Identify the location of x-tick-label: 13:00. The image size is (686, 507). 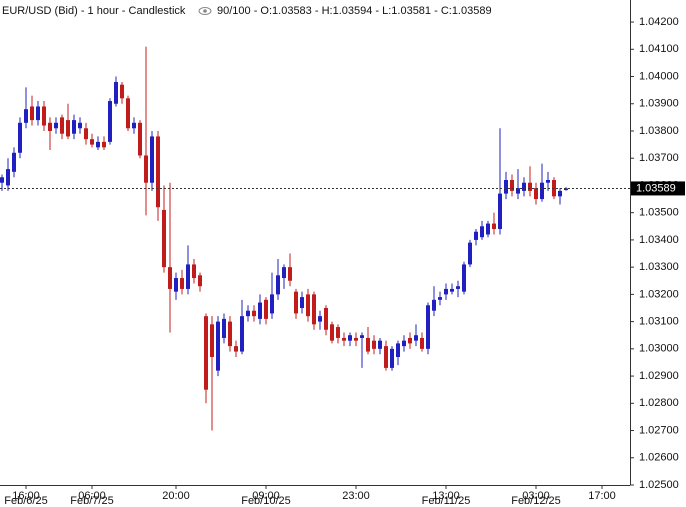
(446, 496).